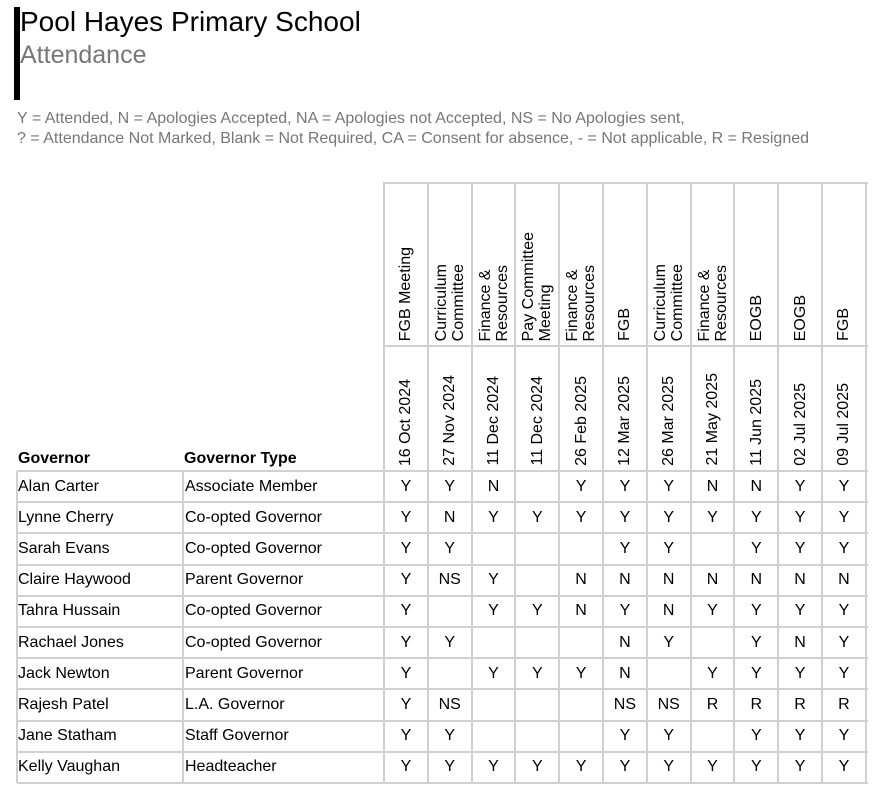 This screenshot has width=879, height=792. Describe the element at coordinates (54, 458) in the screenshot. I see `governor-column-header: Governor` at that location.